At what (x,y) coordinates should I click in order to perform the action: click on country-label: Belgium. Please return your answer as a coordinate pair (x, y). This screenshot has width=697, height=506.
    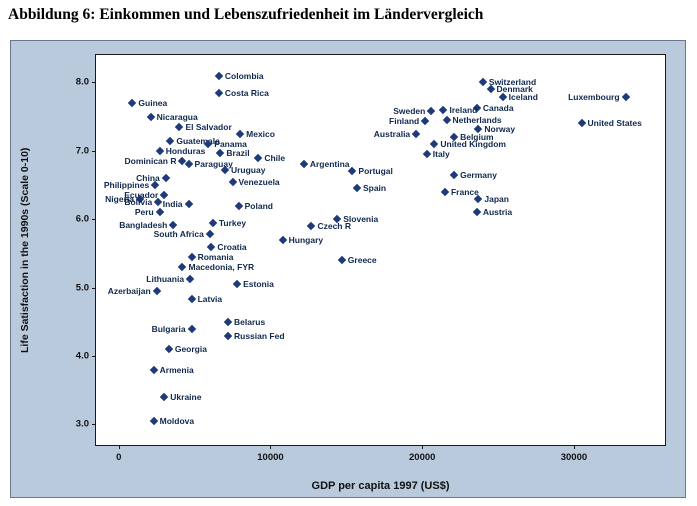
    Looking at the image, I should click on (477, 136).